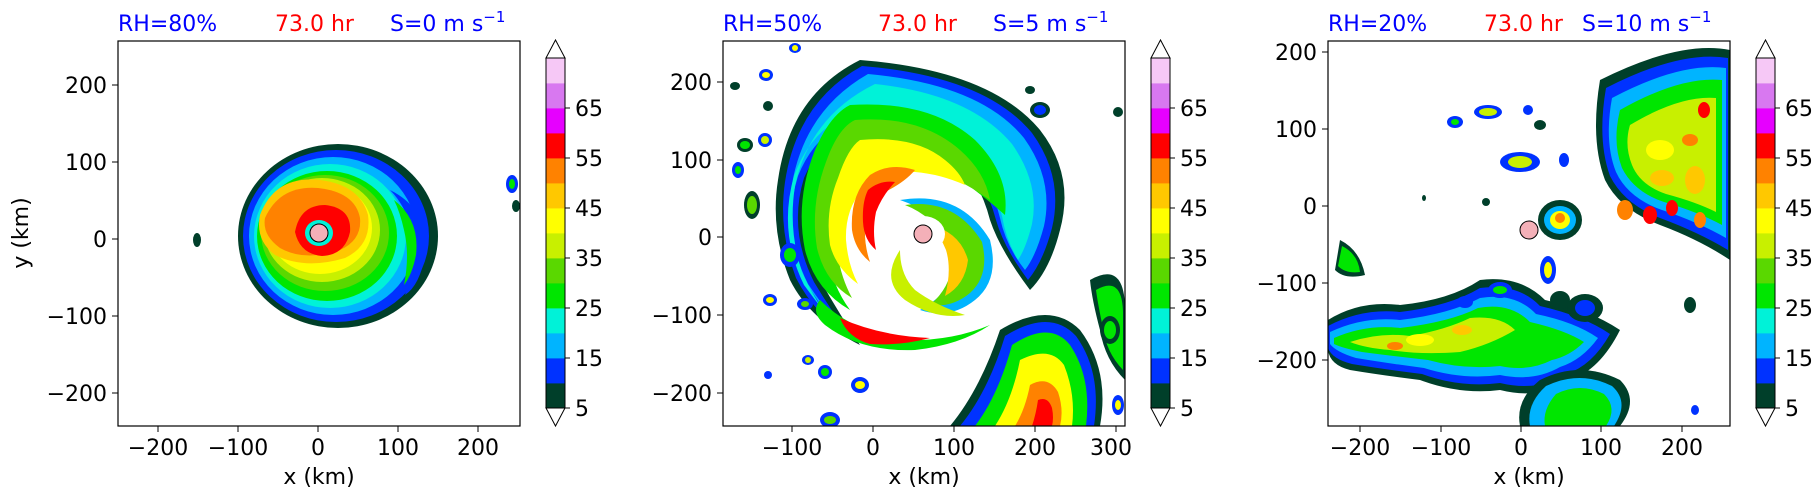 Image resolution: width=1816 pixels, height=498 pixels. Describe the element at coordinates (1560, 260) in the screenshot. I see `scattered-cells` at that location.